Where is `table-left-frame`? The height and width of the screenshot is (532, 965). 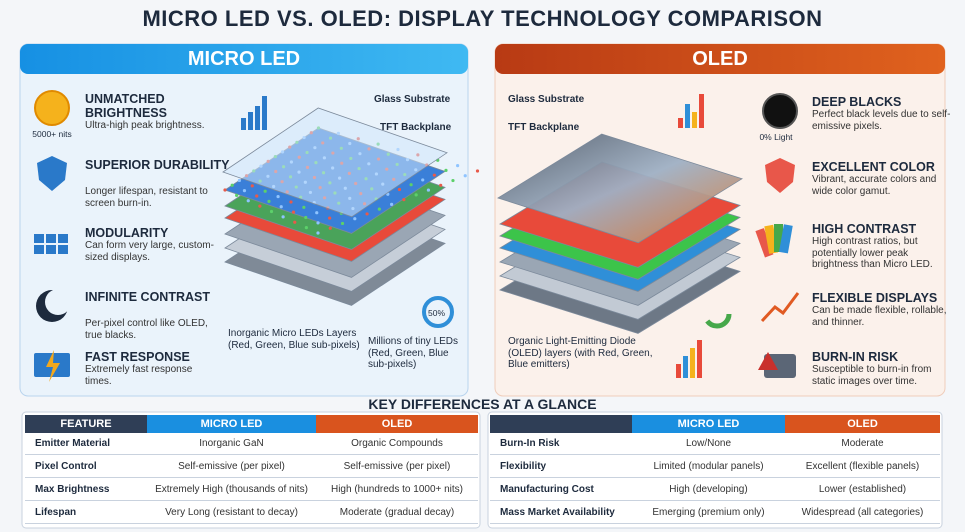 table-left-frame is located at coordinates (251, 470).